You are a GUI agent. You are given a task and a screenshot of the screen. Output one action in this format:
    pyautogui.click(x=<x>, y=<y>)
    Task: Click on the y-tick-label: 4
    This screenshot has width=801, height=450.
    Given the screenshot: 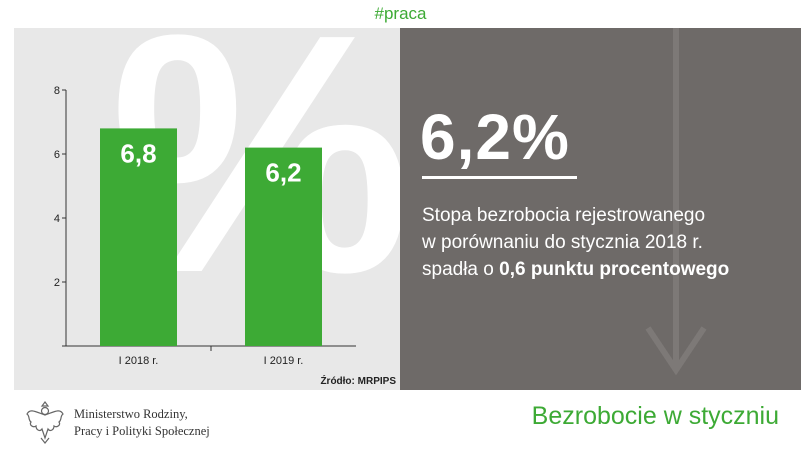 What is the action you would take?
    pyautogui.click(x=57, y=219)
    